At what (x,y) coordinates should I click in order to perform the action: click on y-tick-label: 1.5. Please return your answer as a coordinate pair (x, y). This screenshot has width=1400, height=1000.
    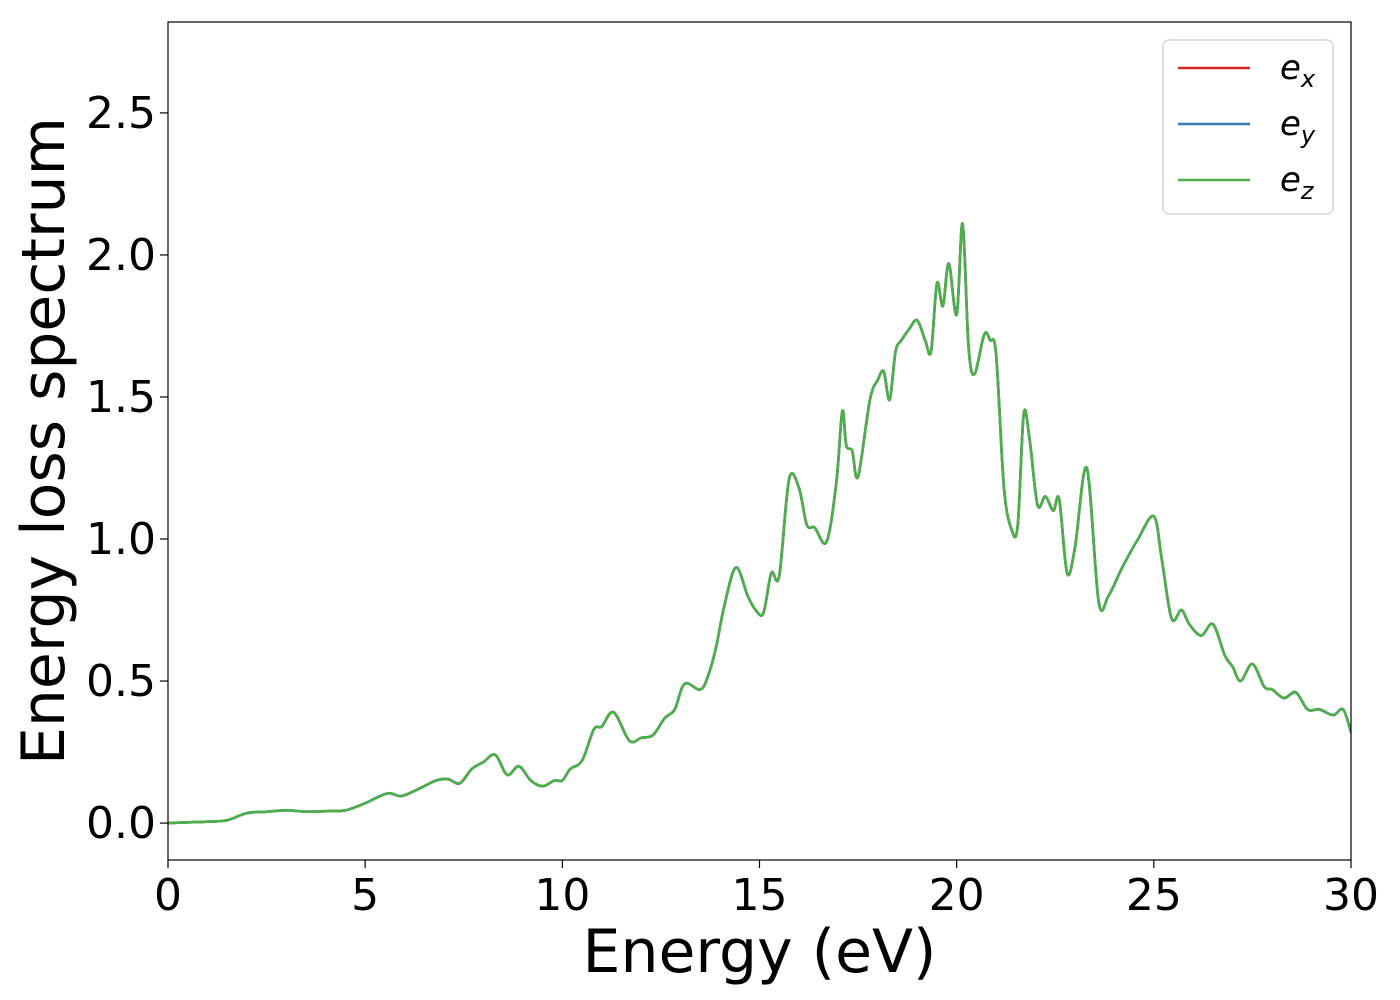
    Looking at the image, I should click on (121, 397).